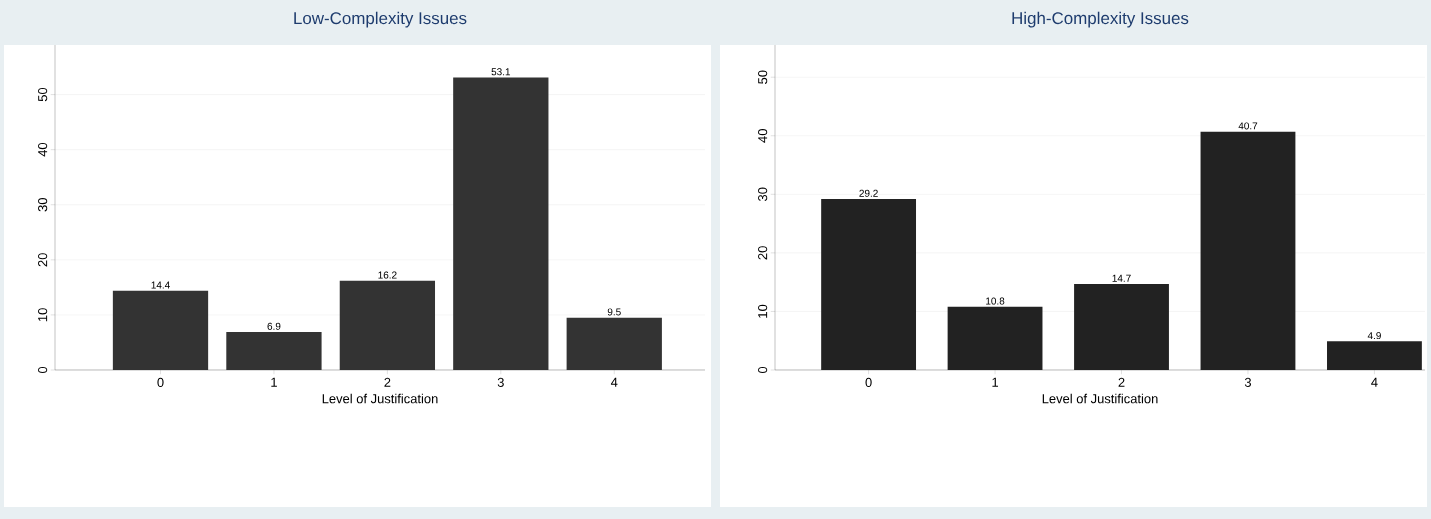 The image size is (1431, 519). I want to click on data-label: 14.7, so click(1121, 278).